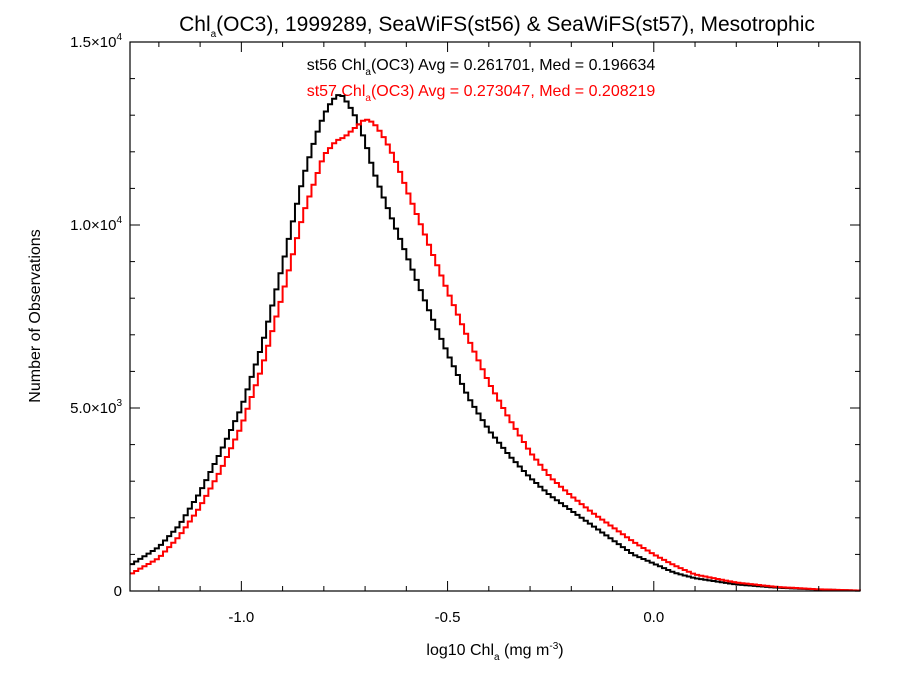  Describe the element at coordinates (118, 591) in the screenshot. I see `y-tick-label: 0` at that location.